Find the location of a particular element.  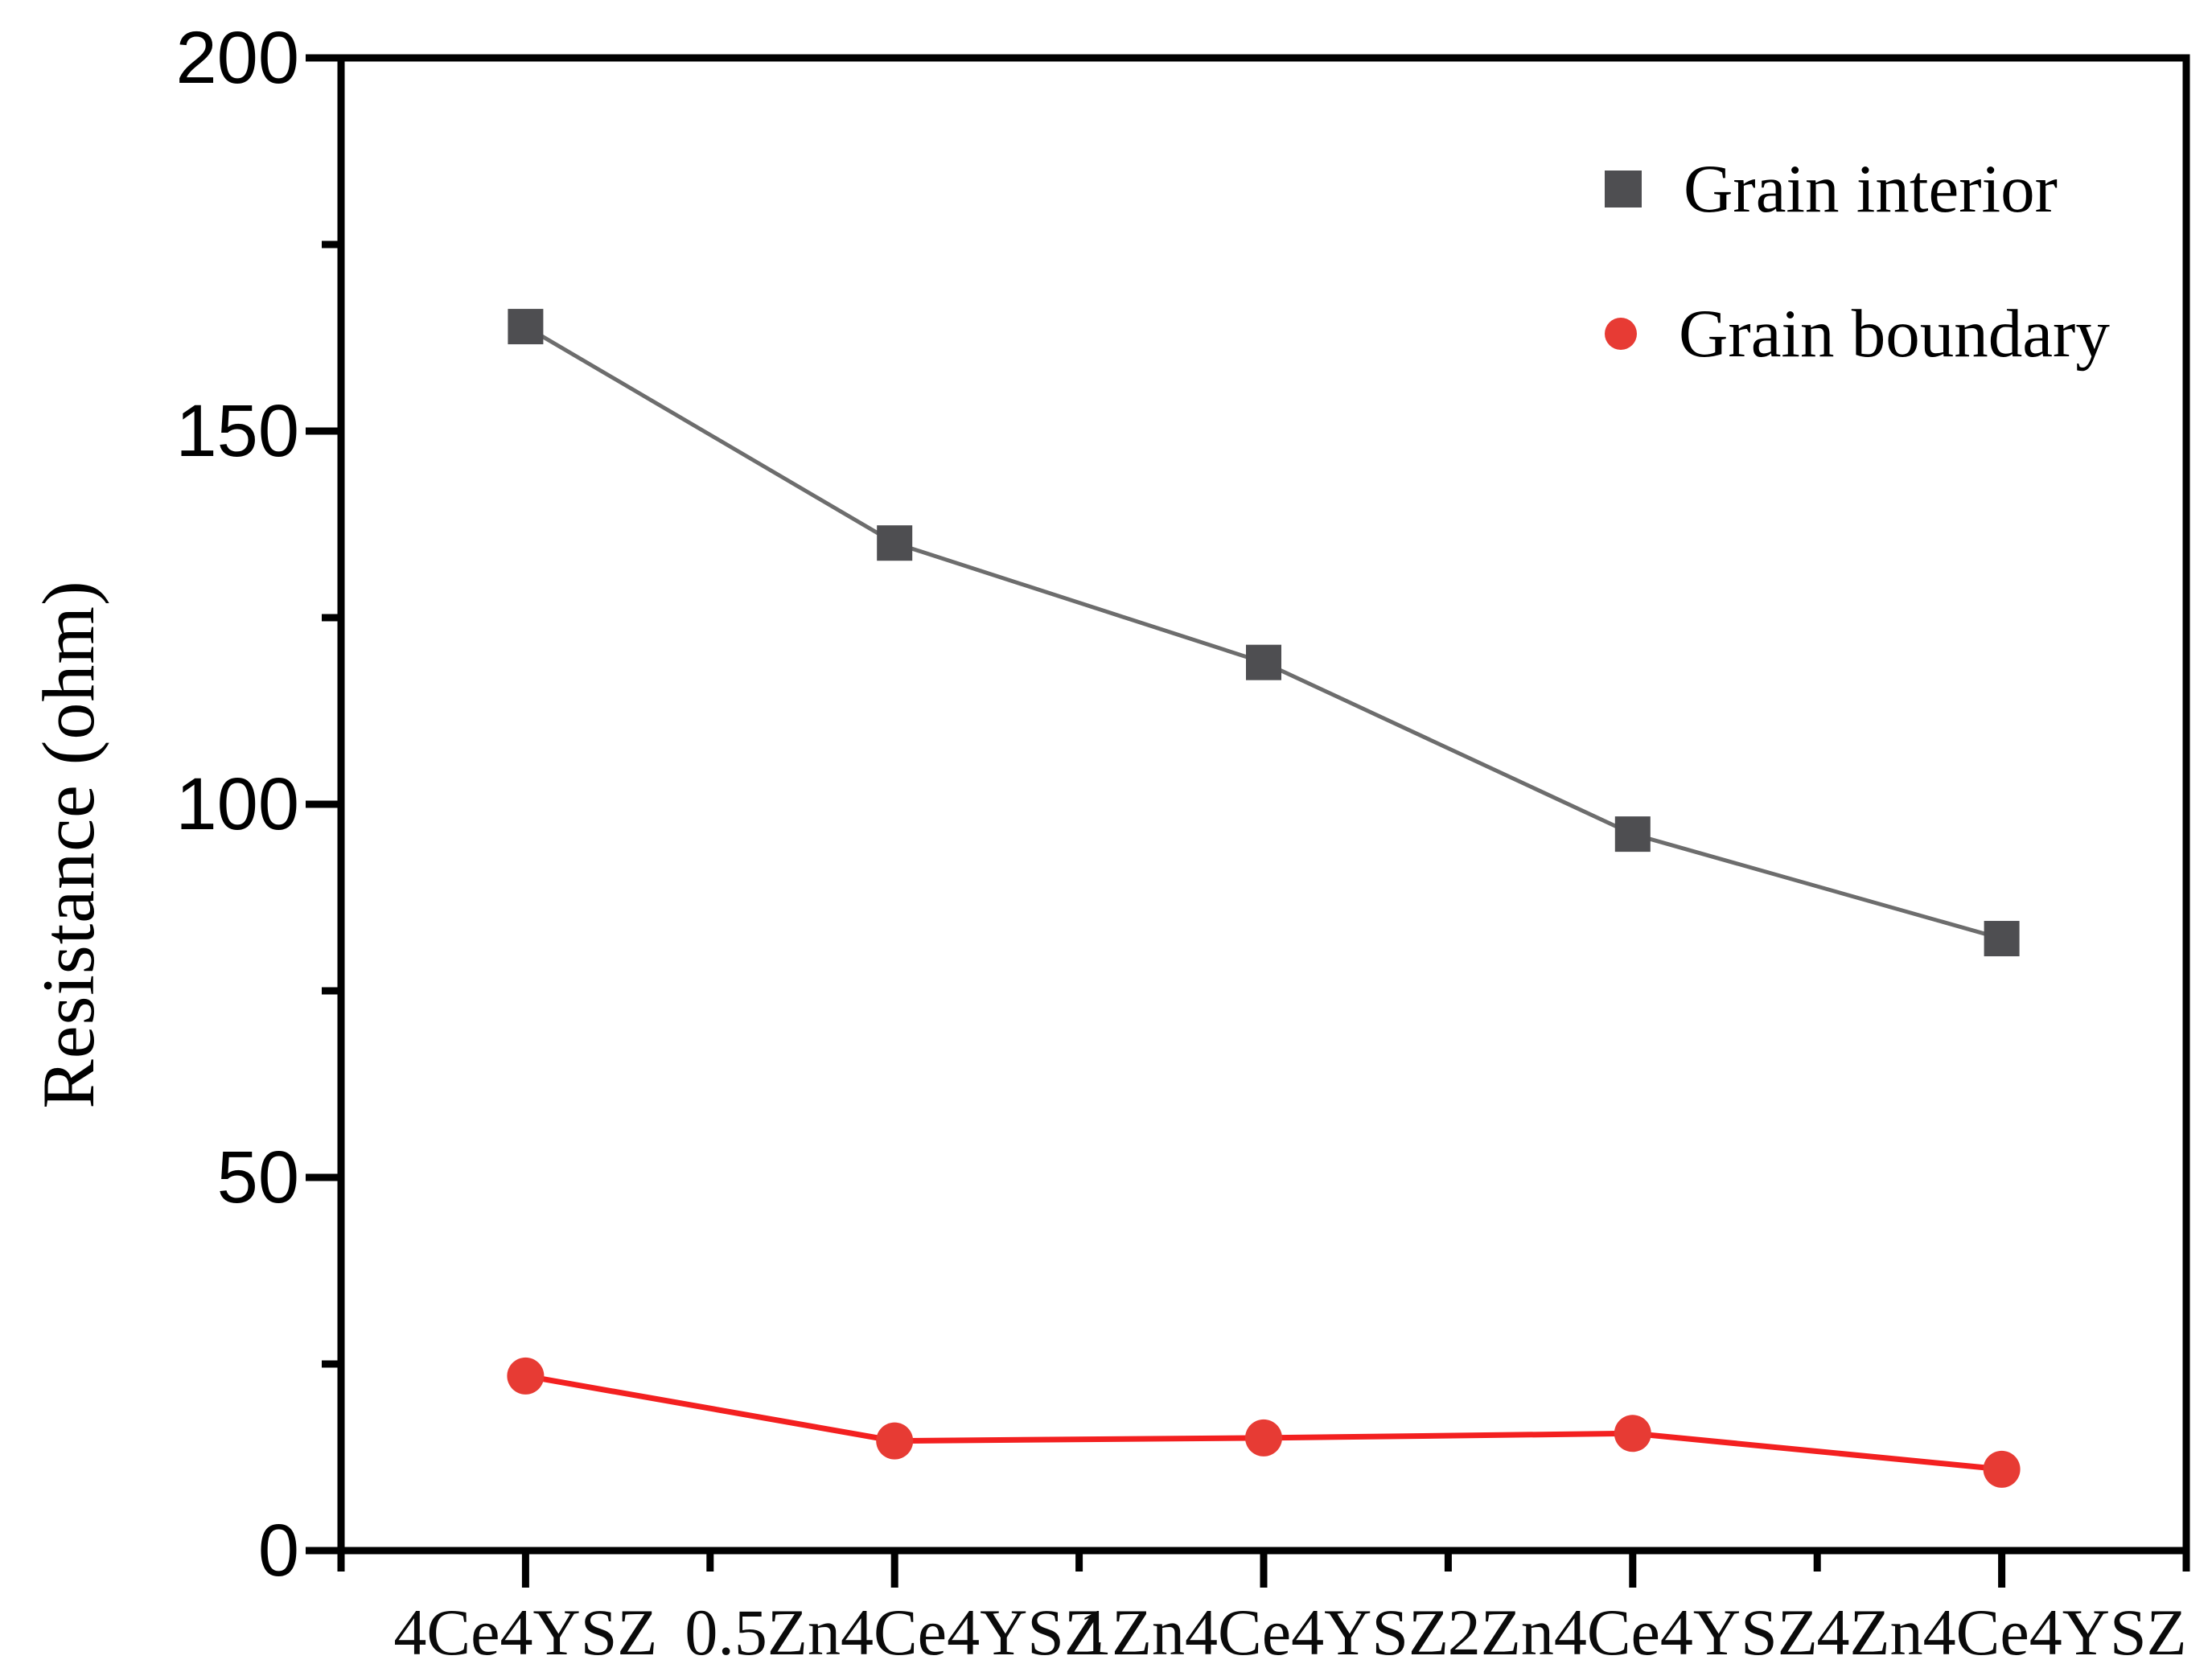

x-category-label: 4Zn4Ce4YSZ is located at coordinates (2001, 1630).